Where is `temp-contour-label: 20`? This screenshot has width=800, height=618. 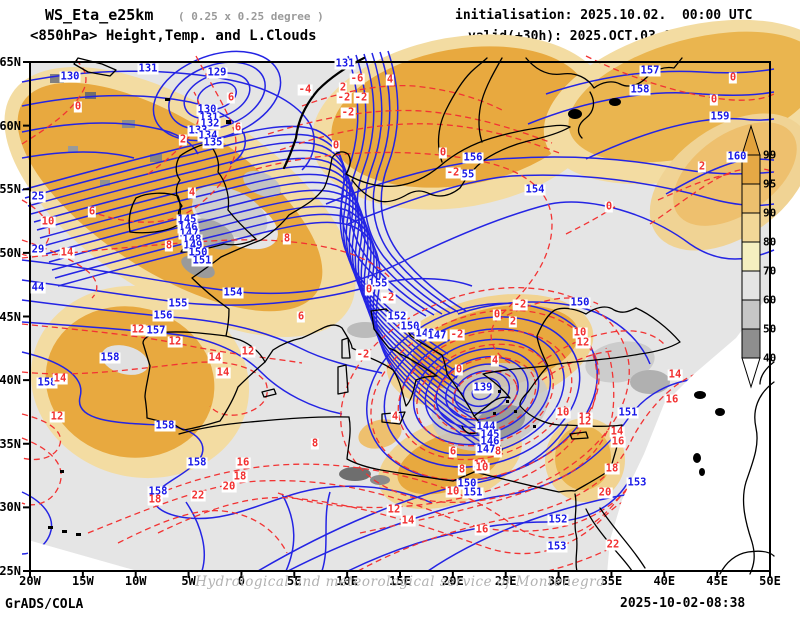
temp-contour-label: 20 is located at coordinates (605, 492).